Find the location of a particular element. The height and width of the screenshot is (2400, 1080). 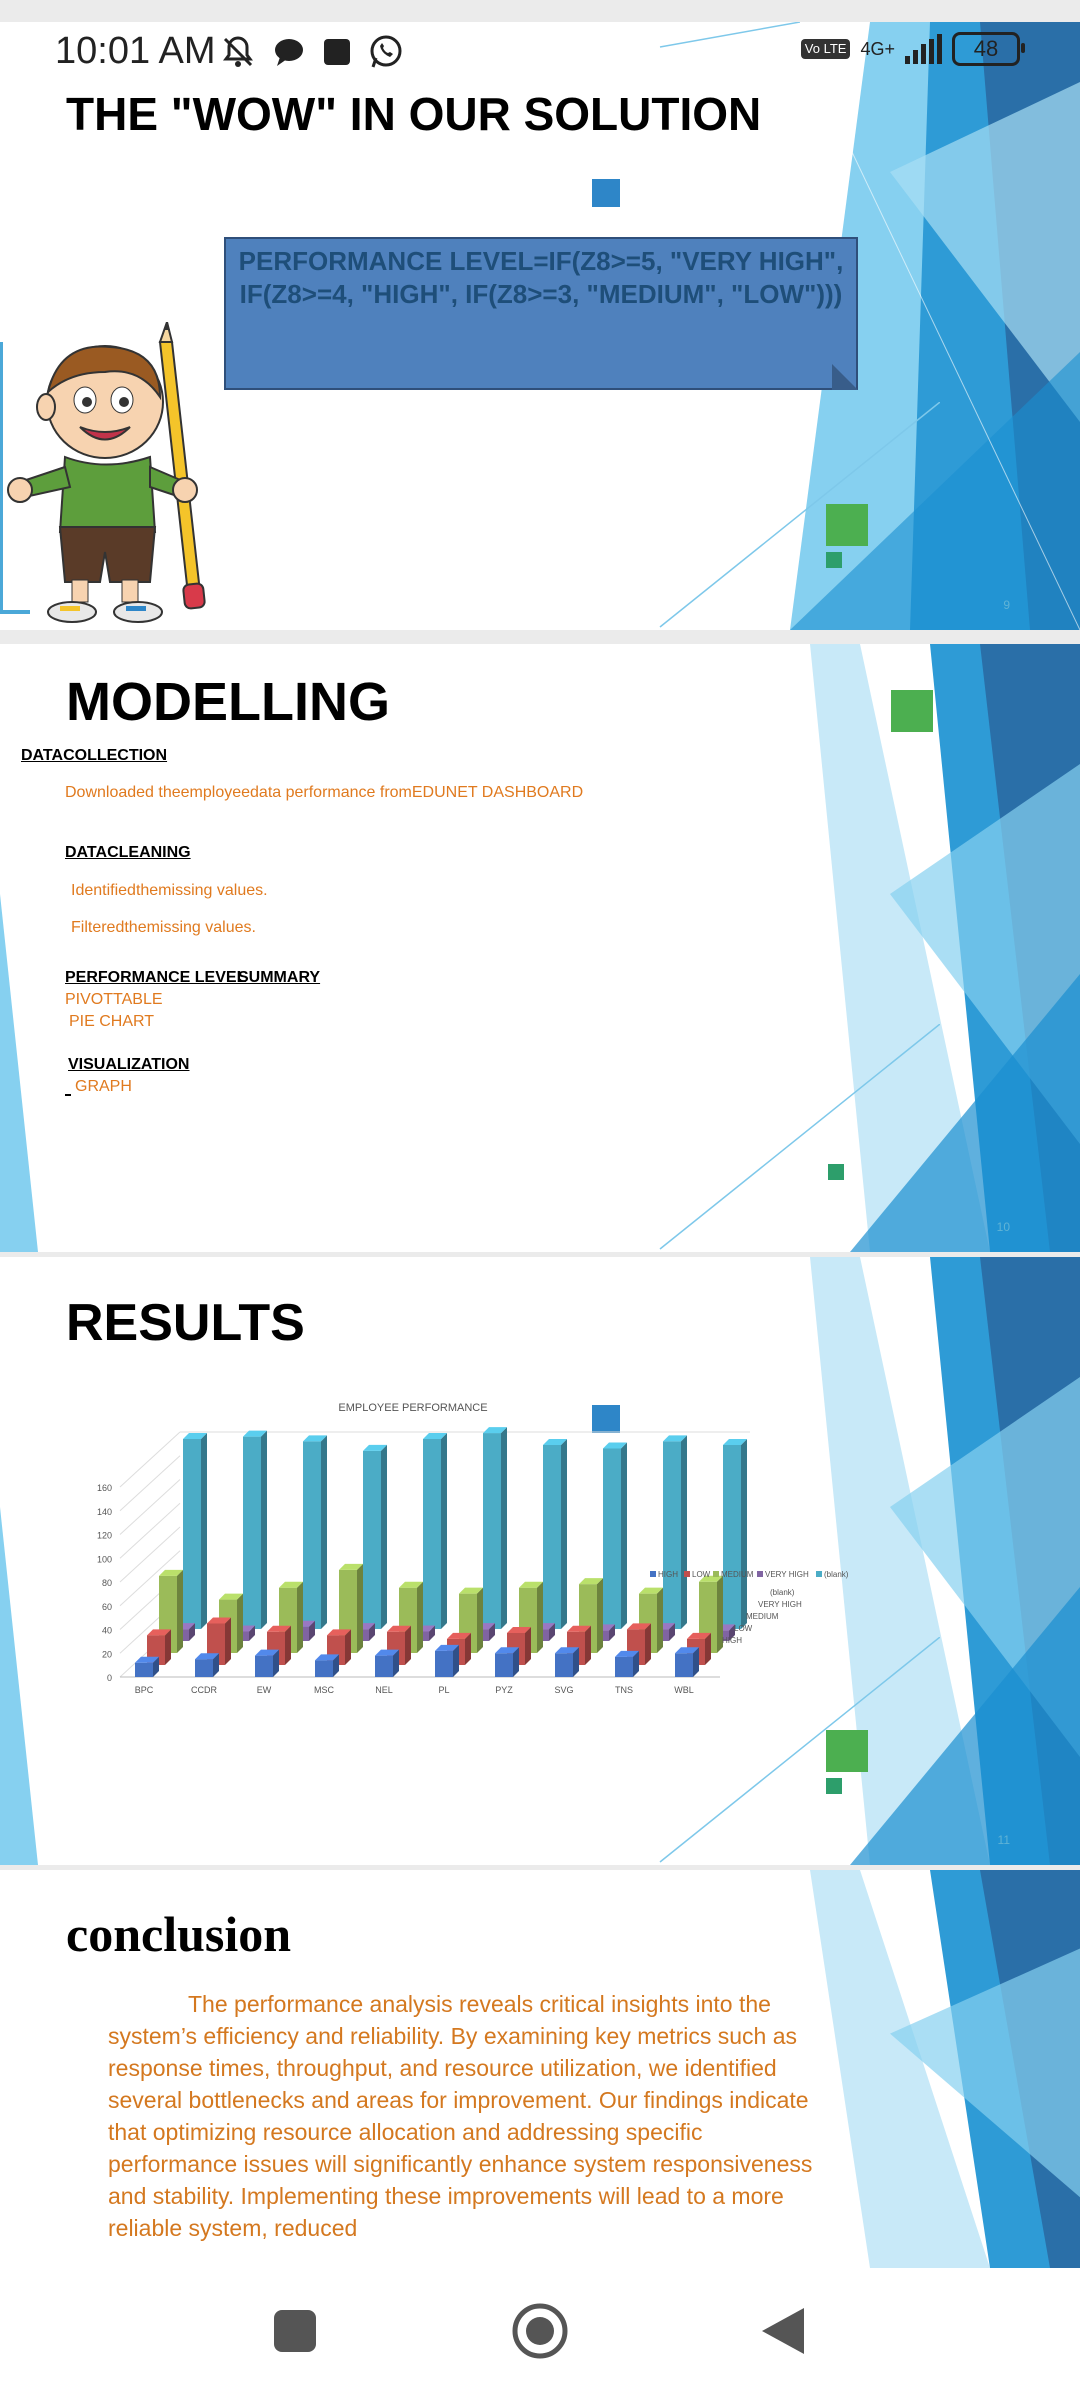

graph-item: GRAPH is located at coordinates (103, 1086).